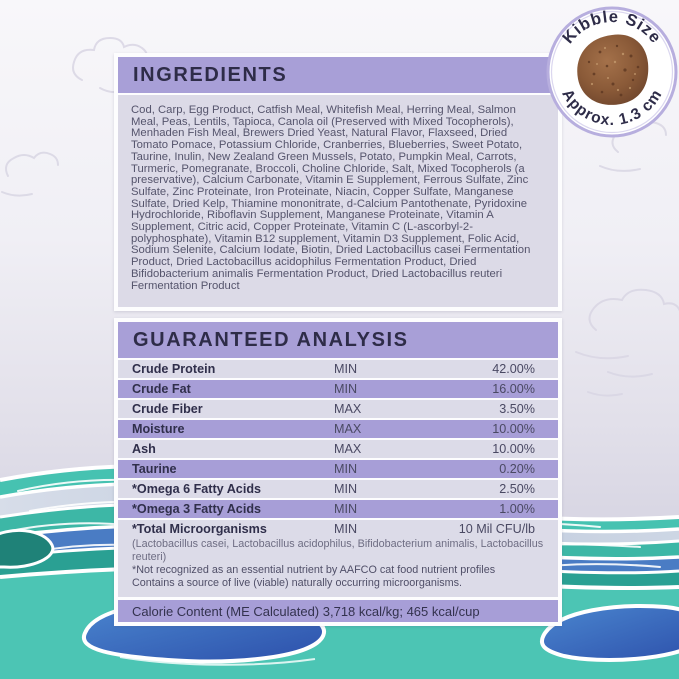 This screenshot has height=679, width=679. What do you see at coordinates (338, 340) in the screenshot?
I see `analysis-title: GUARANTEED ANALYSIS` at bounding box center [338, 340].